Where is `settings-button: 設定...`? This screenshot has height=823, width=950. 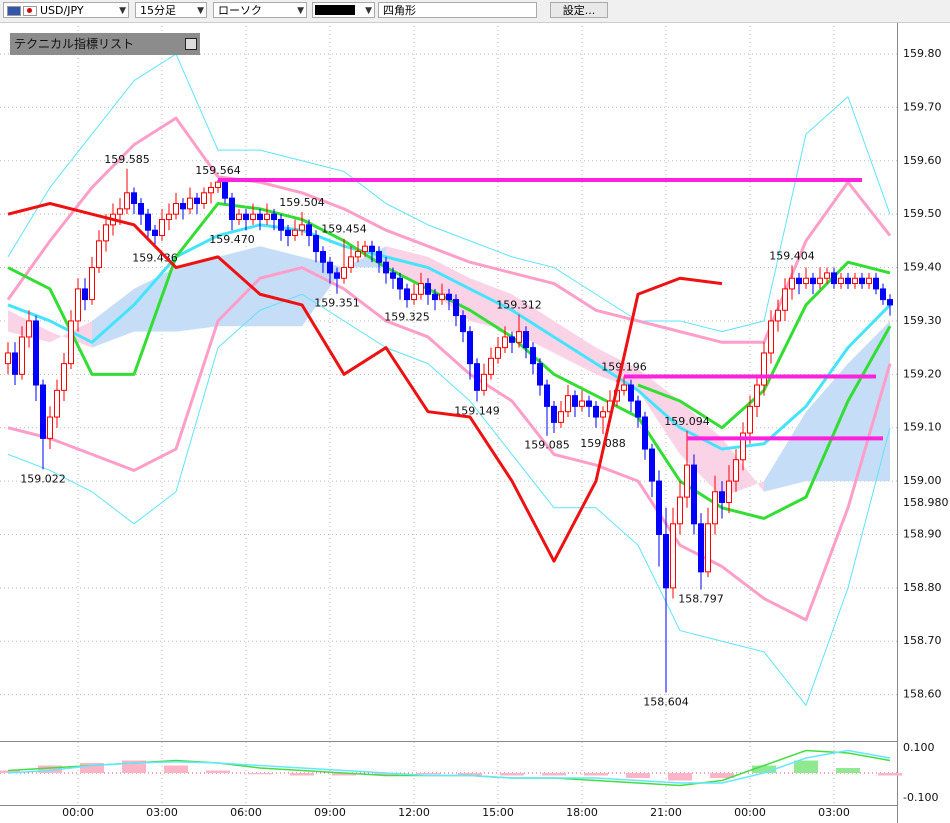 settings-button: 設定... is located at coordinates (579, 10).